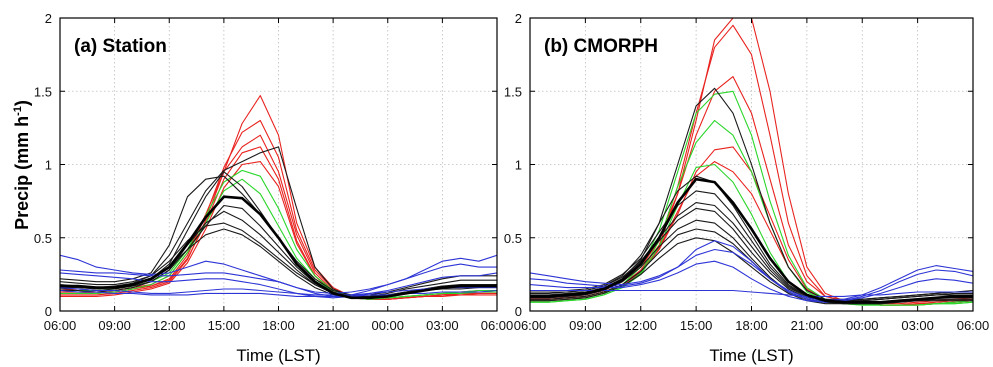 The width and height of the screenshot is (993, 367). I want to click on y-axis-label-close: ), so click(22, 103).